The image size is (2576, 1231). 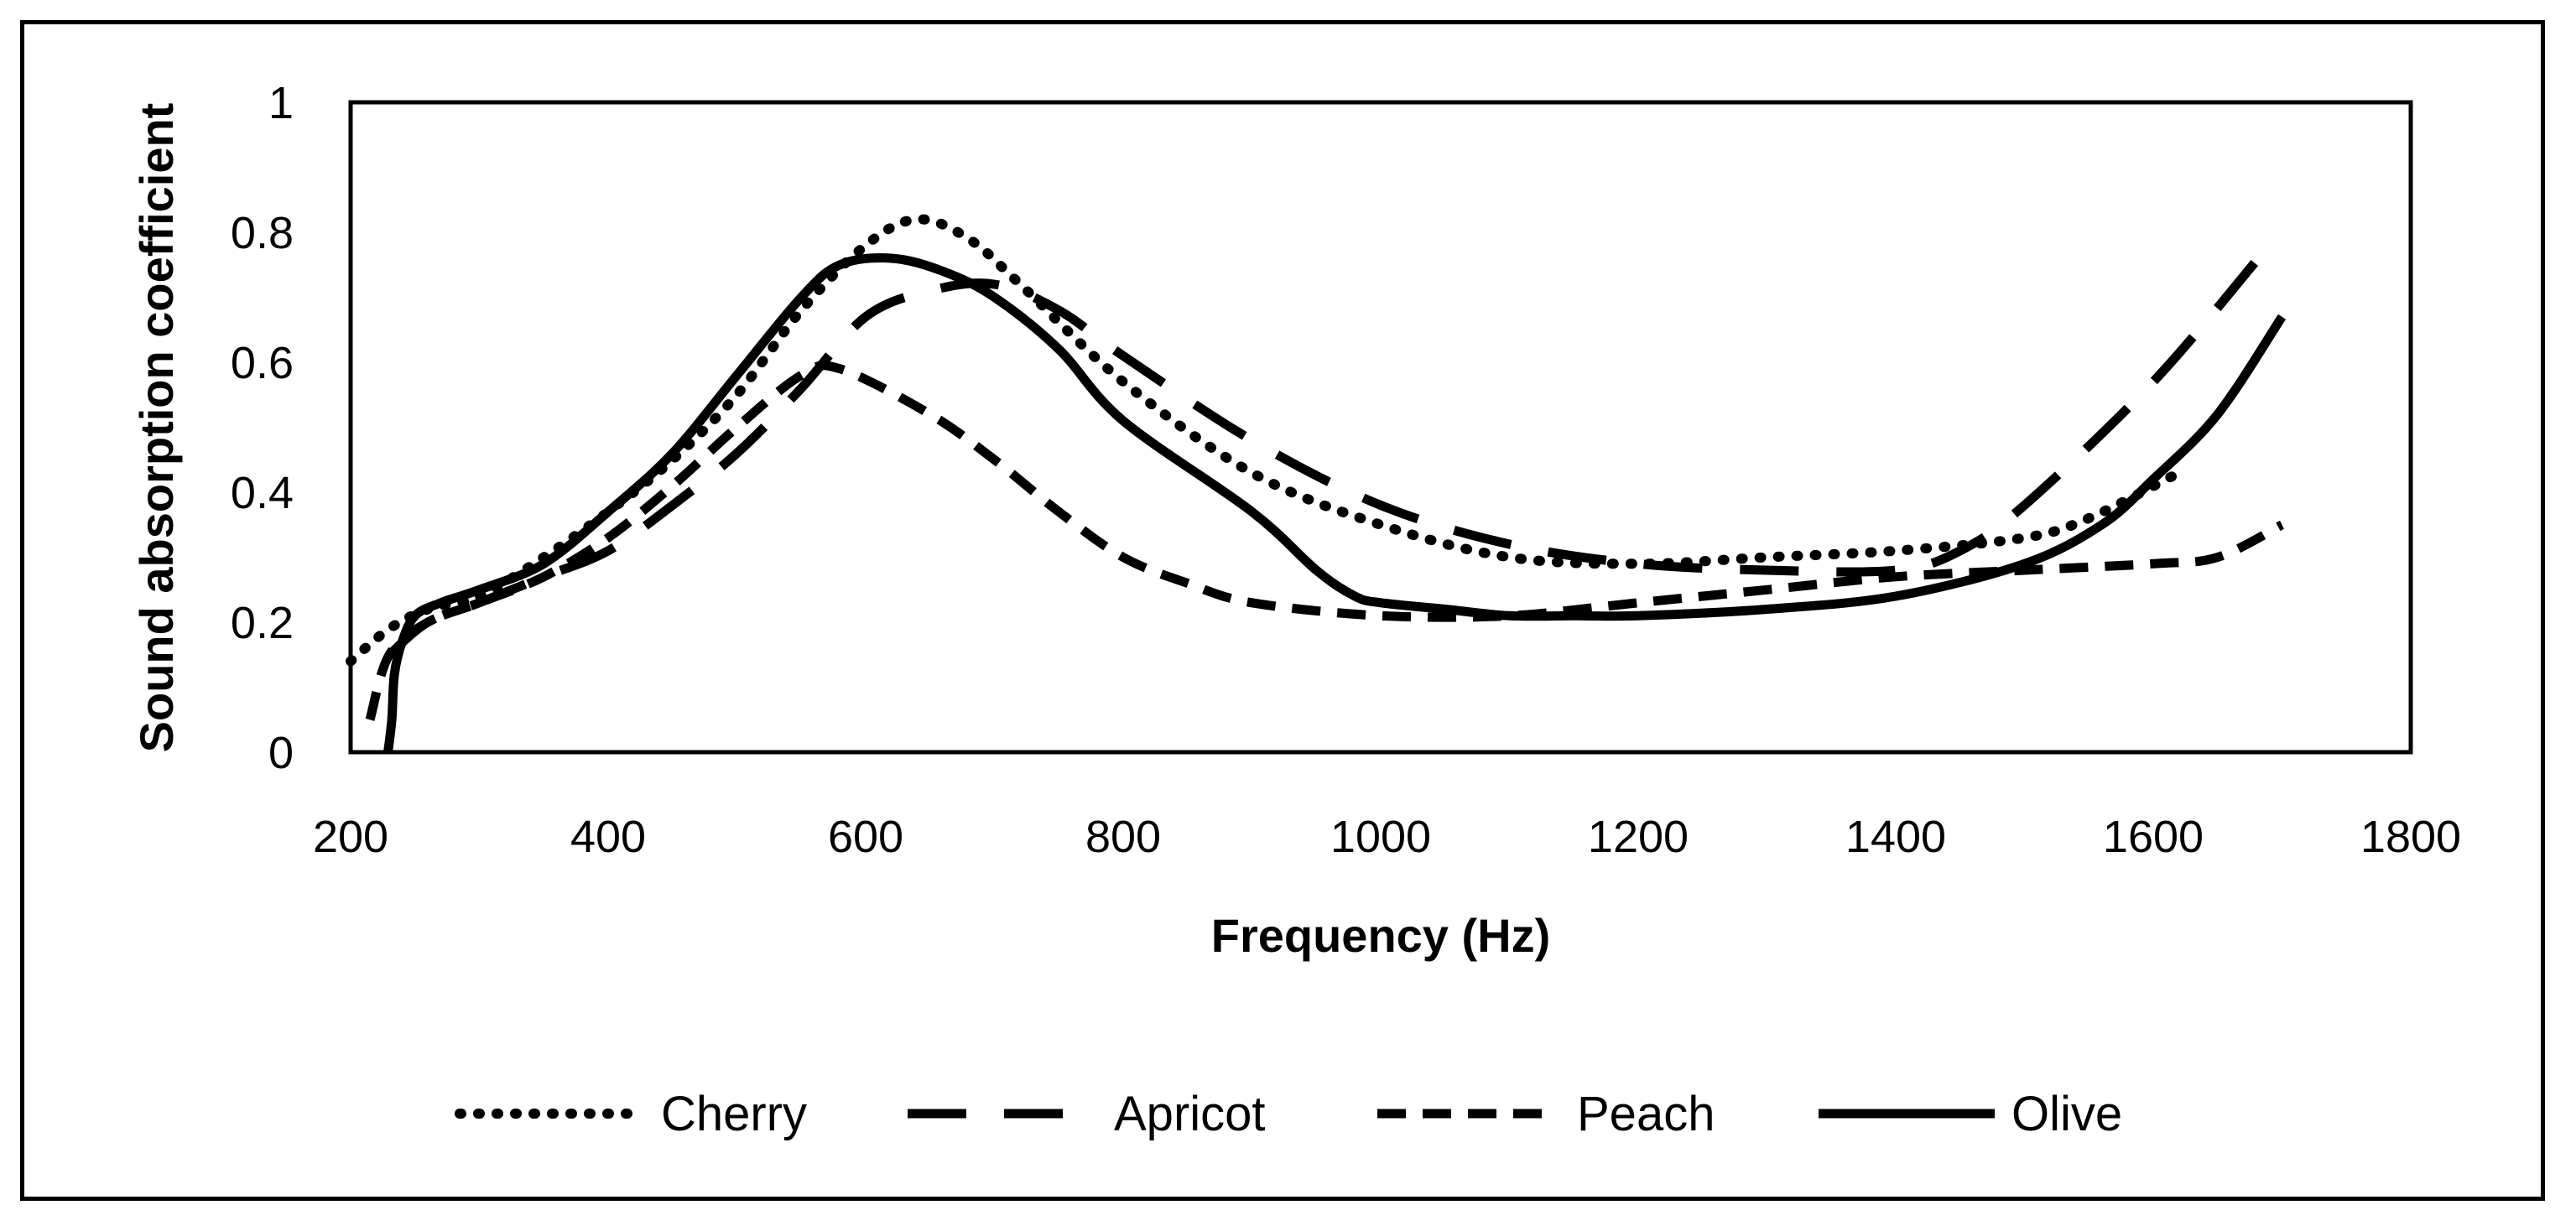 What do you see at coordinates (1970, 1114) in the screenshot?
I see `legend-item-olive: Olive` at bounding box center [1970, 1114].